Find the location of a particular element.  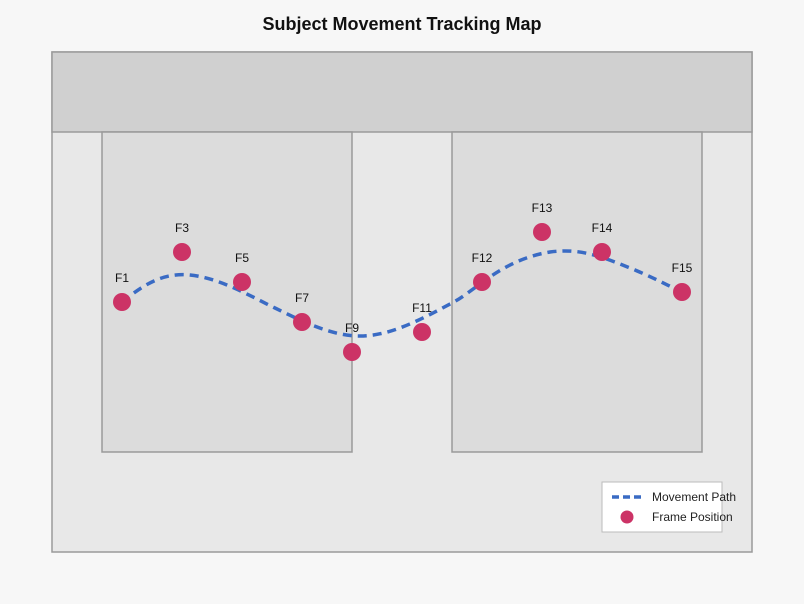

frame-label: F9 is located at coordinates (352, 328).